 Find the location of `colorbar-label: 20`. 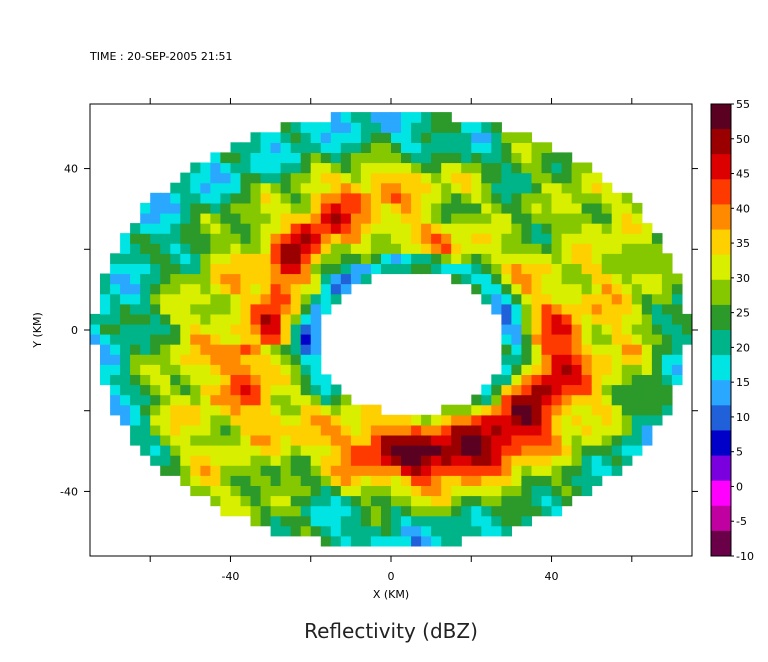

colorbar-label: 20 is located at coordinates (743, 347).